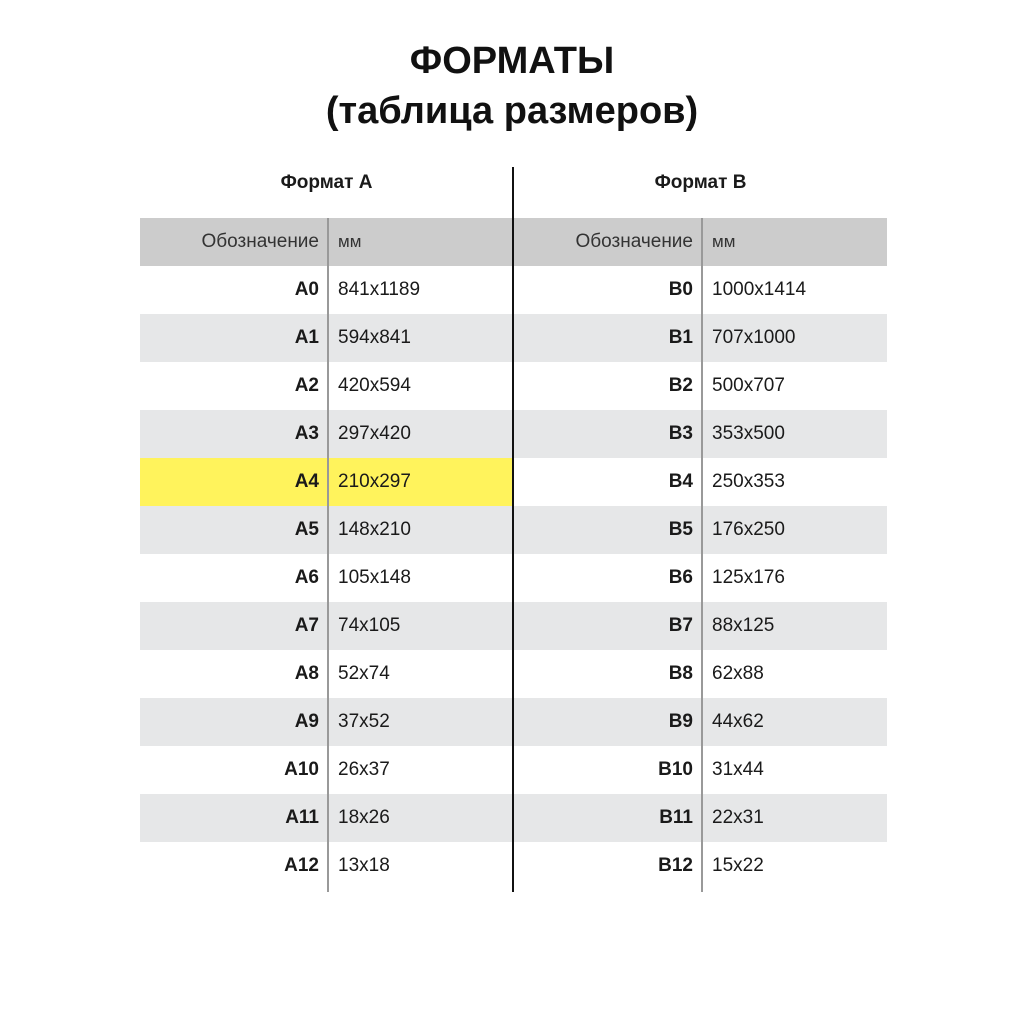 Image resolution: width=1024 pixels, height=1024 pixels. Describe the element at coordinates (326, 290) in the screenshot. I see `table-row: A0 841x1189` at that location.